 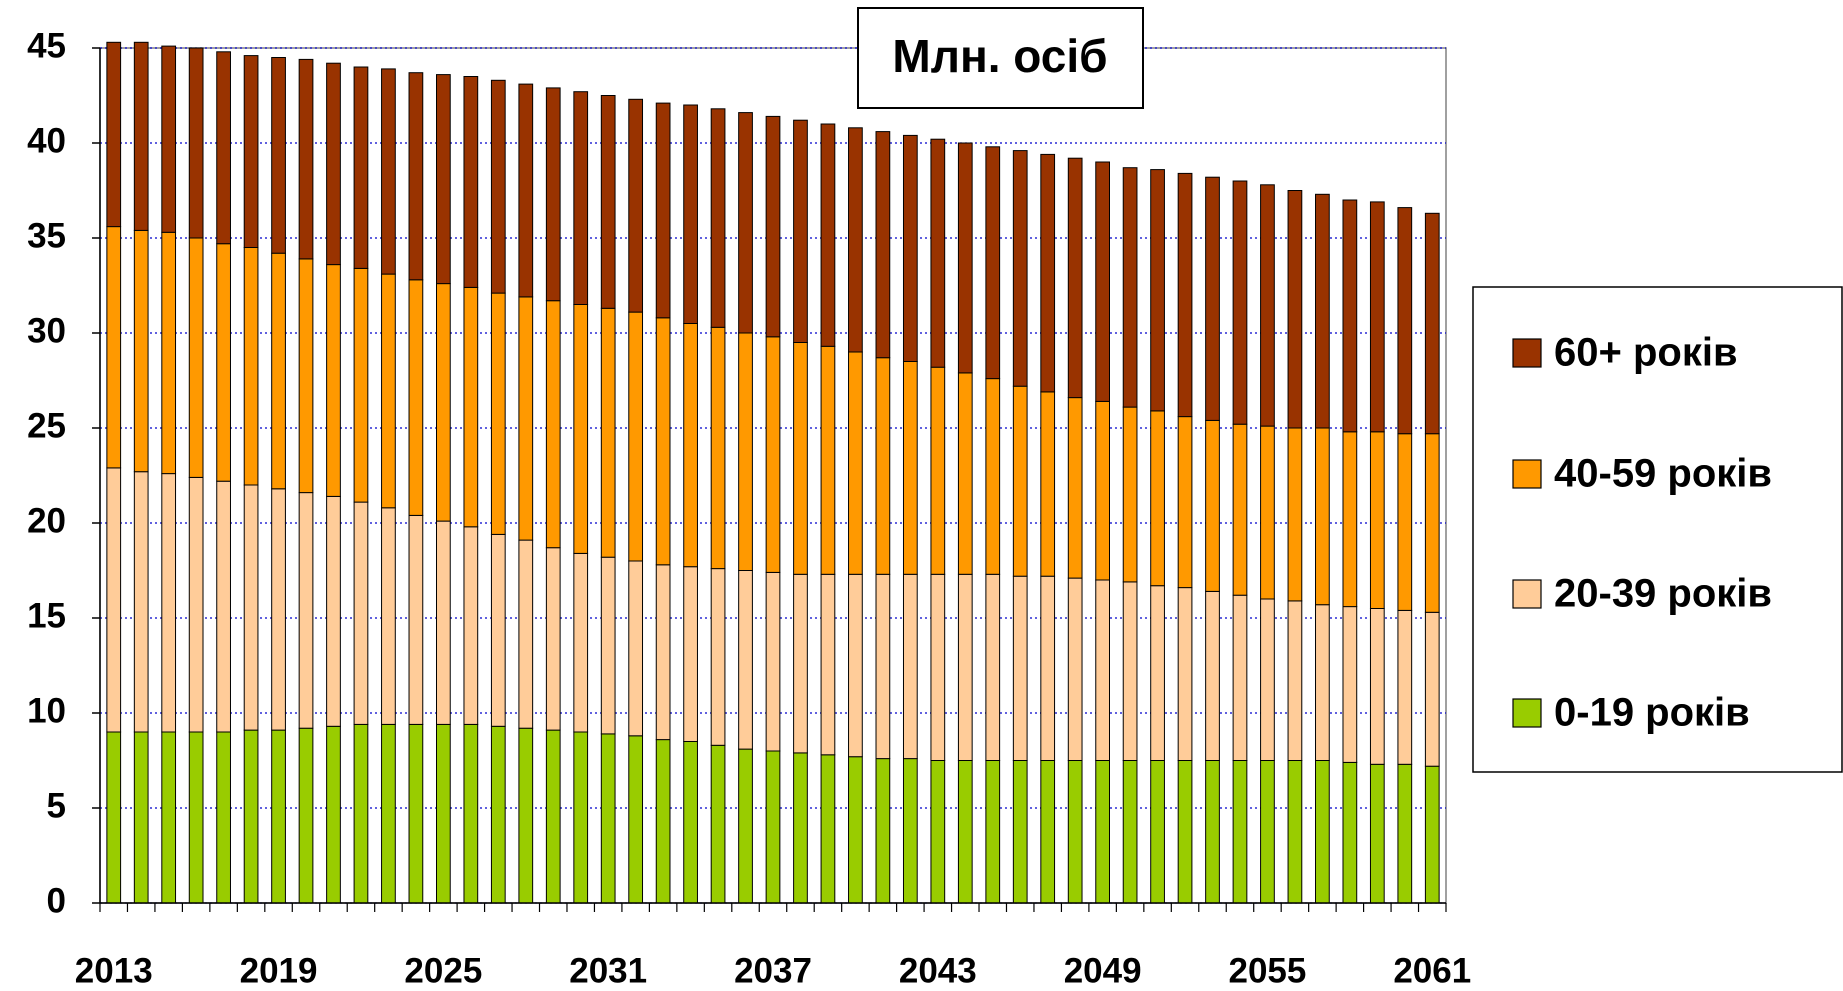 I want to click on title-box, so click(x=1000, y=58).